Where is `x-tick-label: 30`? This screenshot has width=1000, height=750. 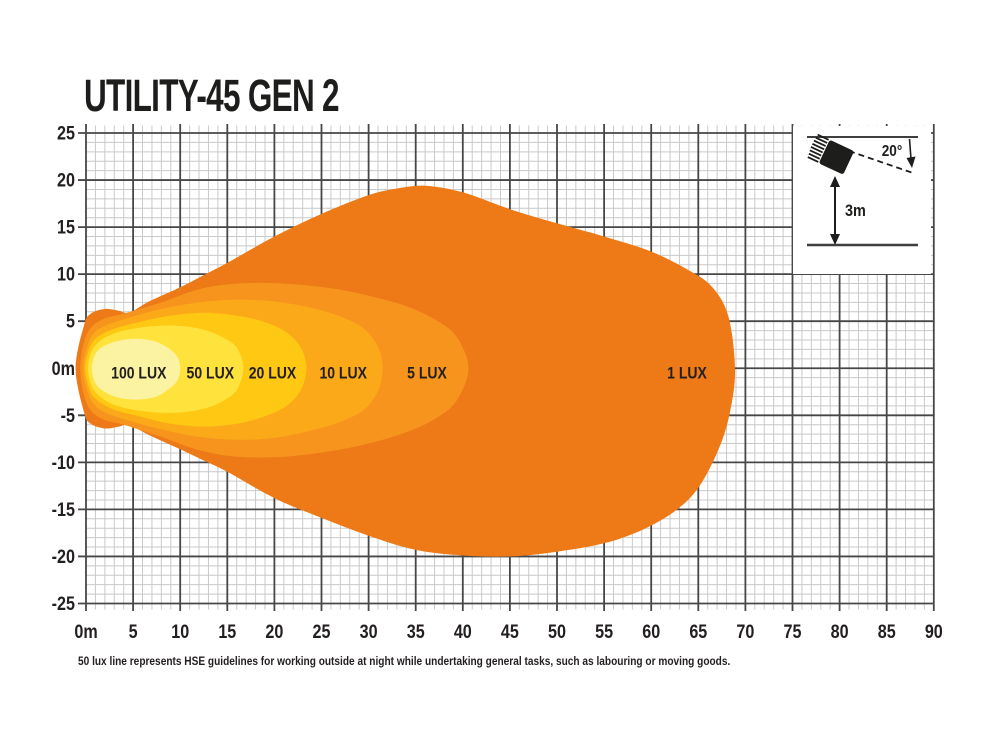 x-tick-label: 30 is located at coordinates (369, 632).